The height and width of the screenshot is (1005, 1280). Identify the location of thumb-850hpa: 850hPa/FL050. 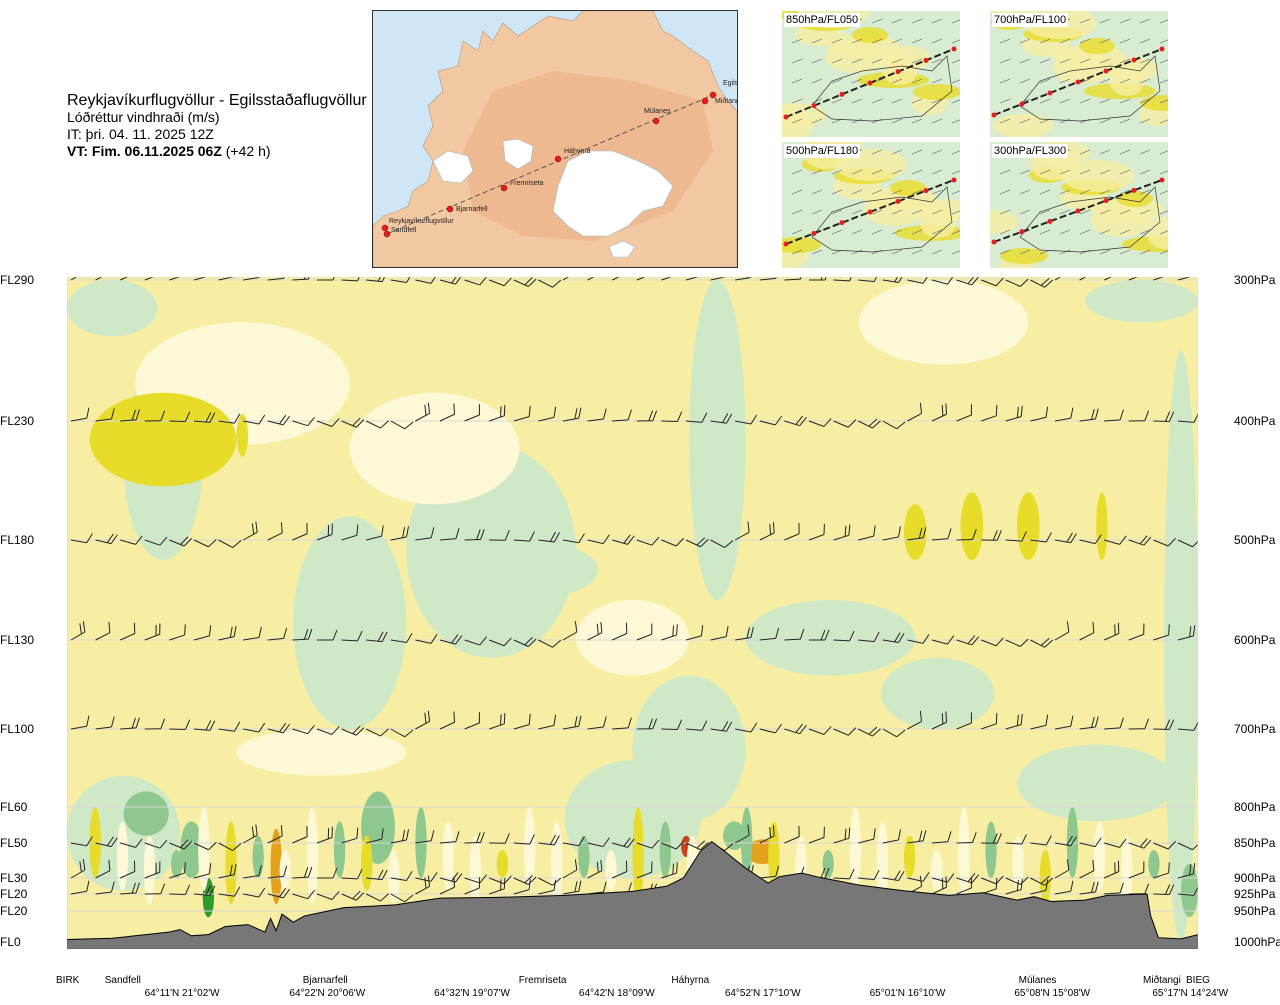
(871, 74).